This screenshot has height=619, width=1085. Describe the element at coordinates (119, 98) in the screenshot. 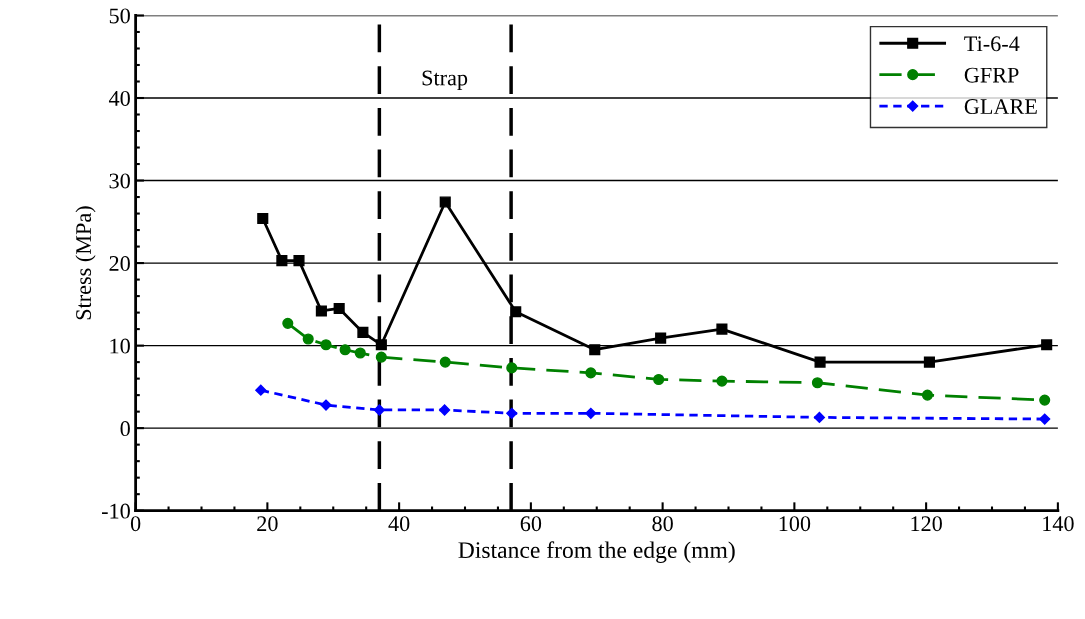

I see `y-tick-label: 40` at that location.